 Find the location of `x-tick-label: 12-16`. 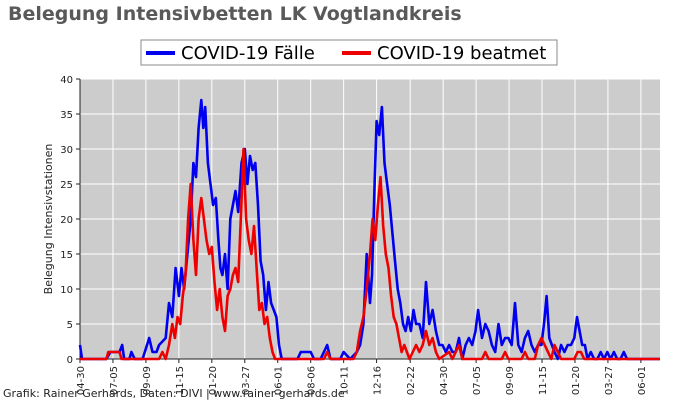

x-tick-label: 12-16 is located at coordinates (378, 380).